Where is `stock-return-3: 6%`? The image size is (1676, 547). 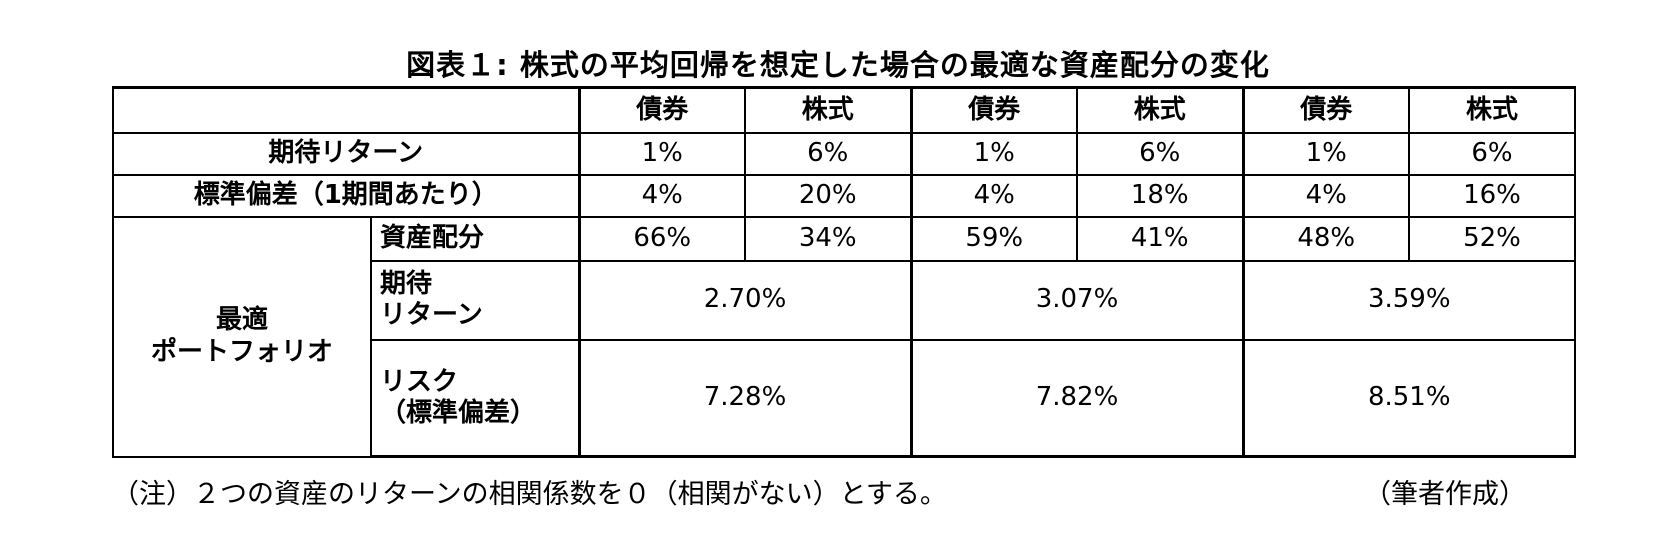 stock-return-3: 6% is located at coordinates (1492, 153).